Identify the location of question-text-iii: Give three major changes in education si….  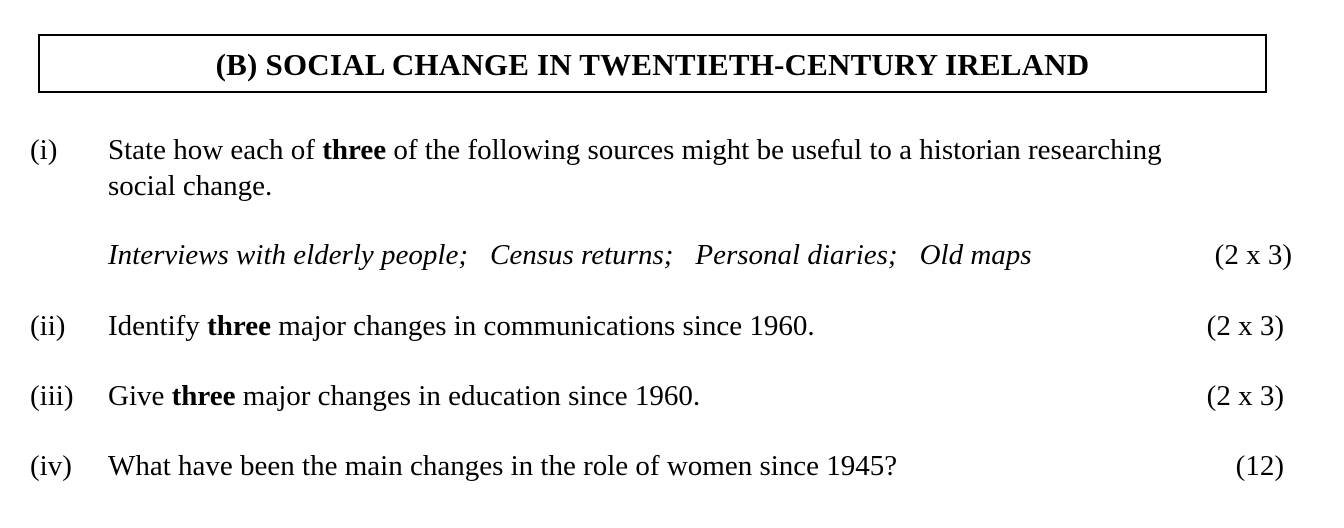
(404, 396).